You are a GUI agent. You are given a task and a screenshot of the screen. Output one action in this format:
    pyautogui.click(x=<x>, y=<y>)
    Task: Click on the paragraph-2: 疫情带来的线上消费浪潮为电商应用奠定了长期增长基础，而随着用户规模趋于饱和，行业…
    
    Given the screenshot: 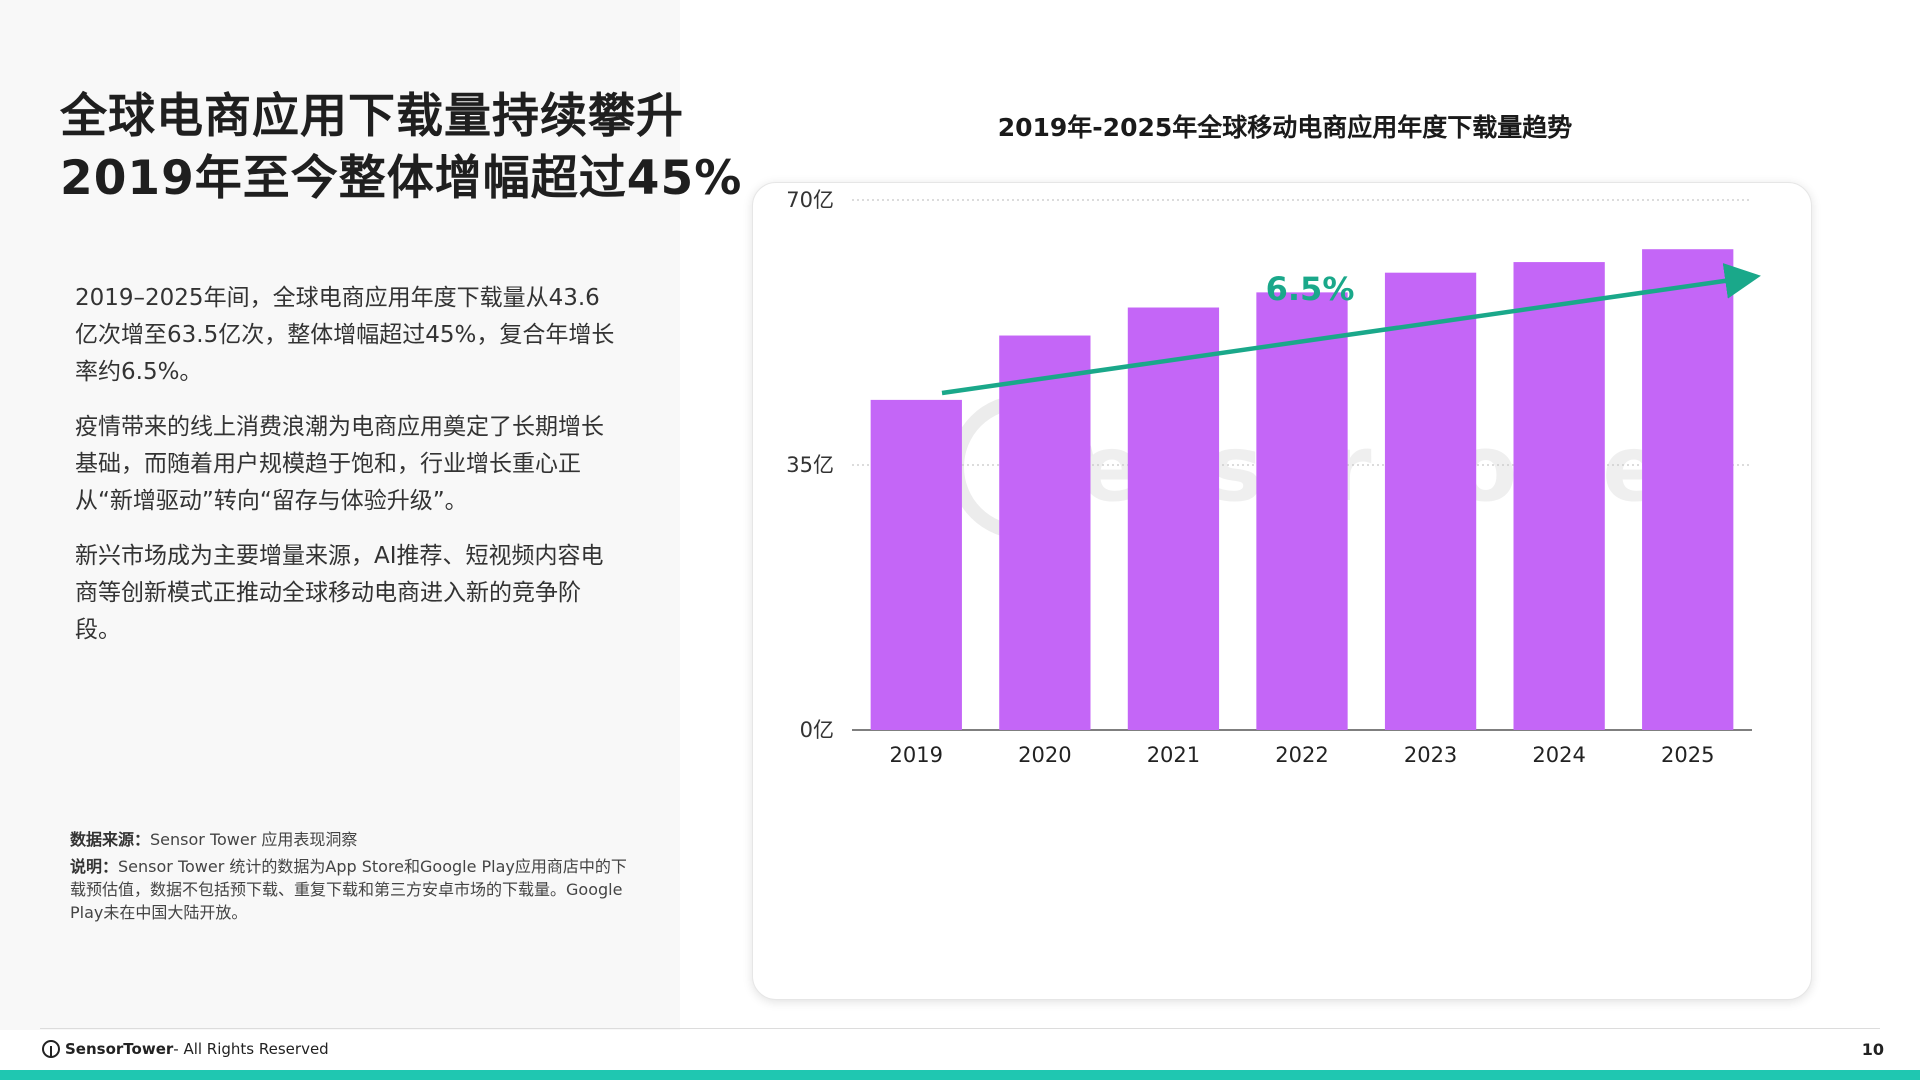 What is the action you would take?
    pyautogui.click(x=339, y=464)
    